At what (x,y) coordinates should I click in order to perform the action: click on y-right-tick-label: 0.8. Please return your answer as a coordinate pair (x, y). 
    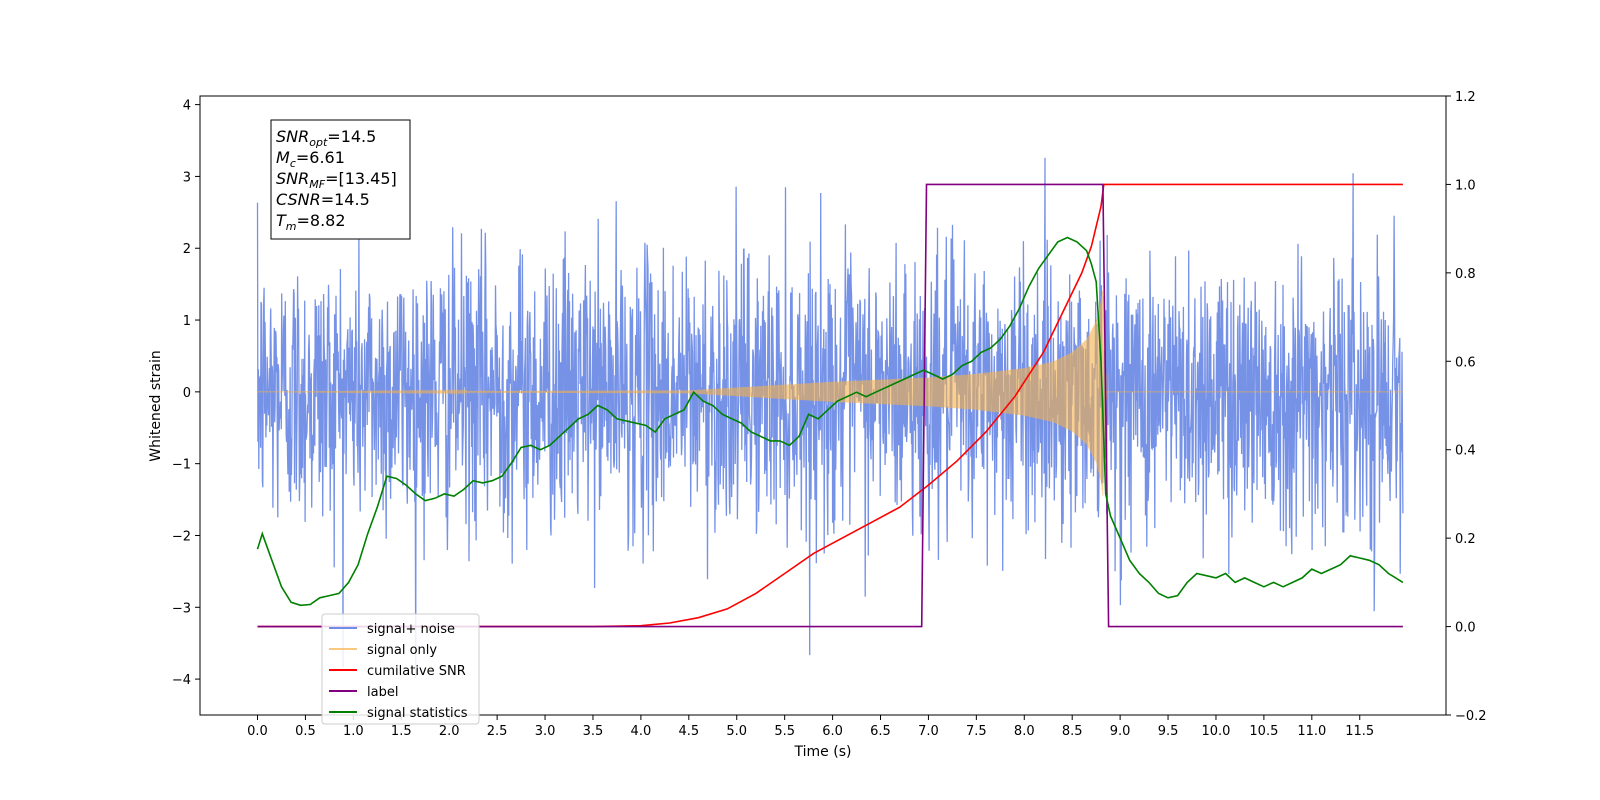
    Looking at the image, I should click on (1465, 274).